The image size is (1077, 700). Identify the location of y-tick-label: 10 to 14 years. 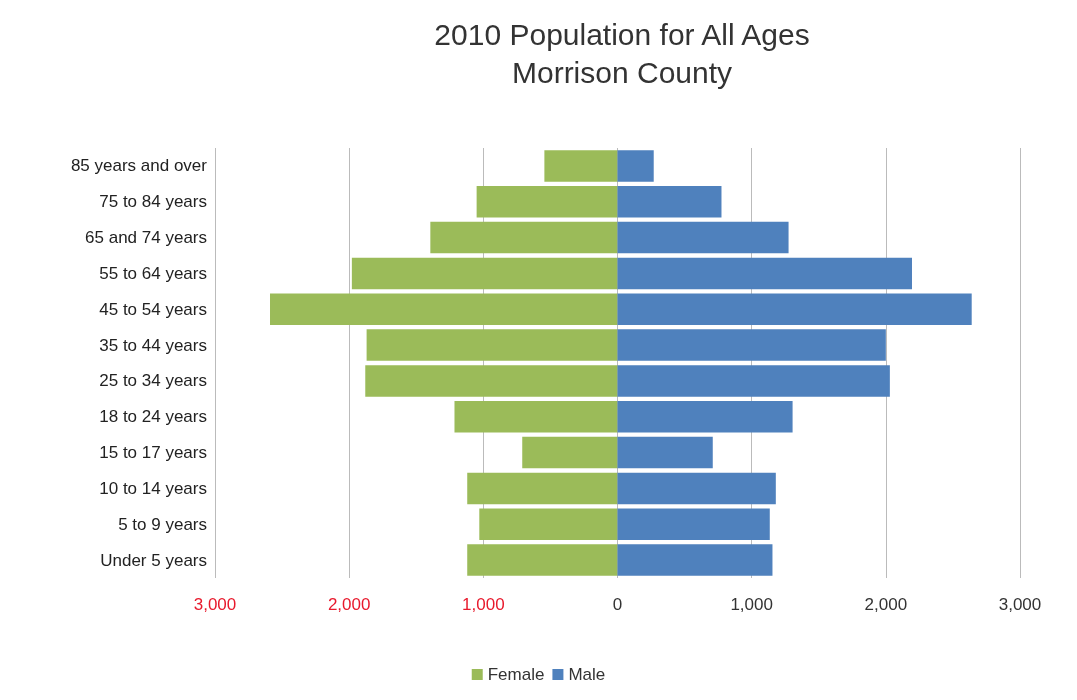
(153, 488).